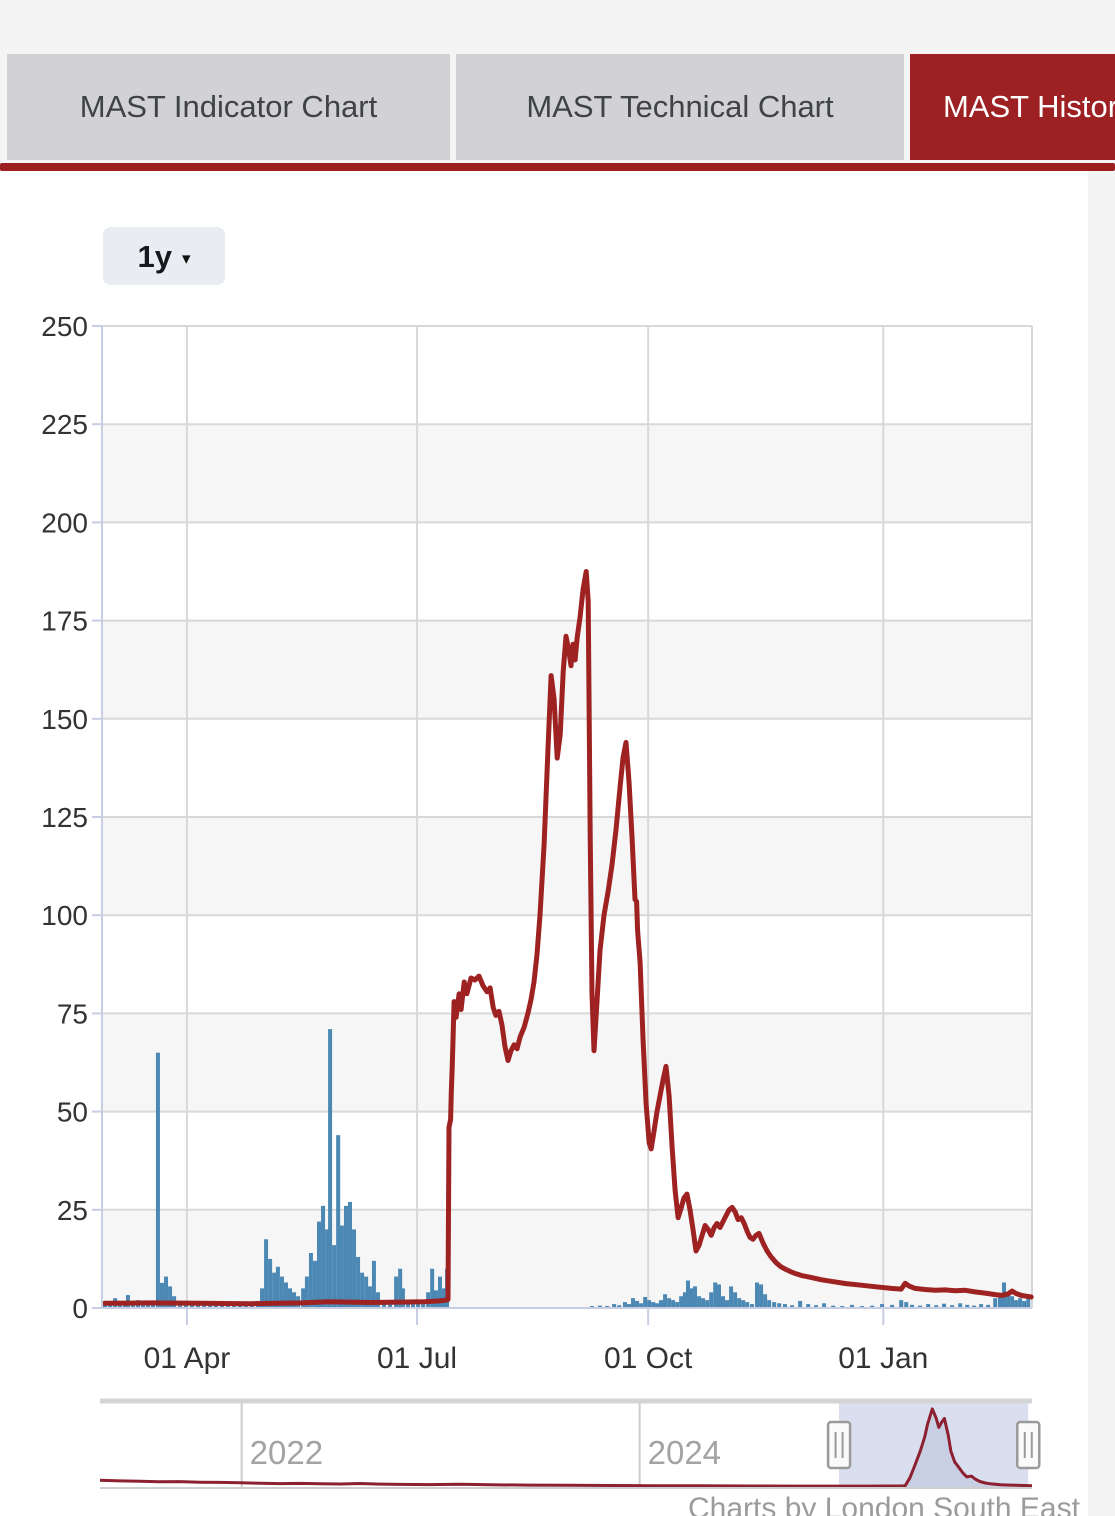  What do you see at coordinates (164, 256) in the screenshot?
I see `range-selector-button: 1y ▾` at bounding box center [164, 256].